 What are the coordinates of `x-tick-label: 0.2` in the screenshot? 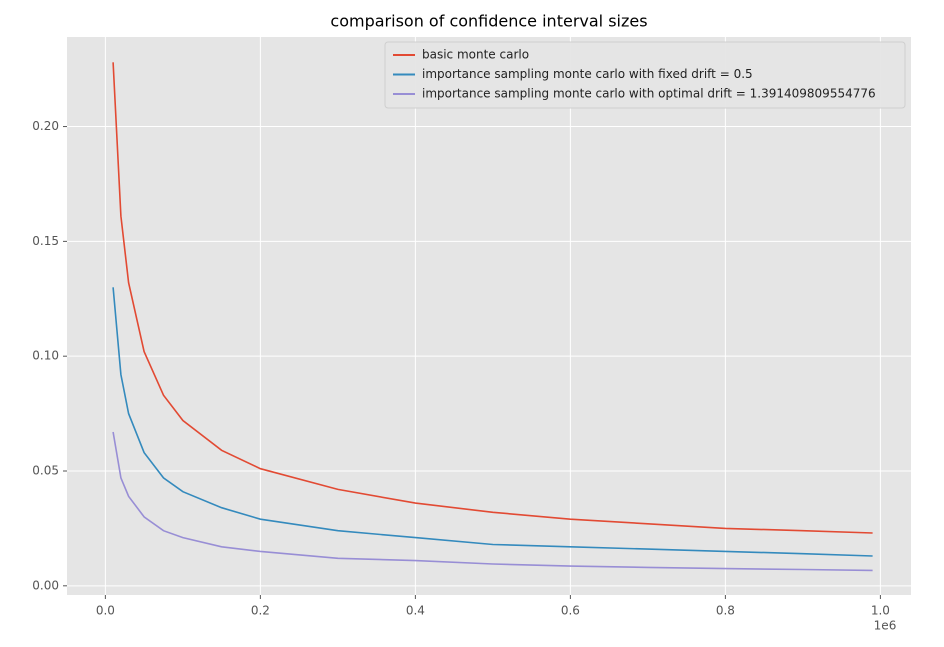 It's located at (260, 611).